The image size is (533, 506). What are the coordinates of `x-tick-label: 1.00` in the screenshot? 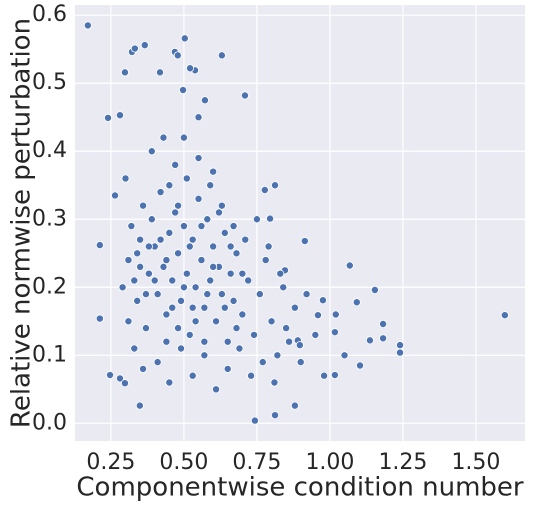 It's located at (329, 462).